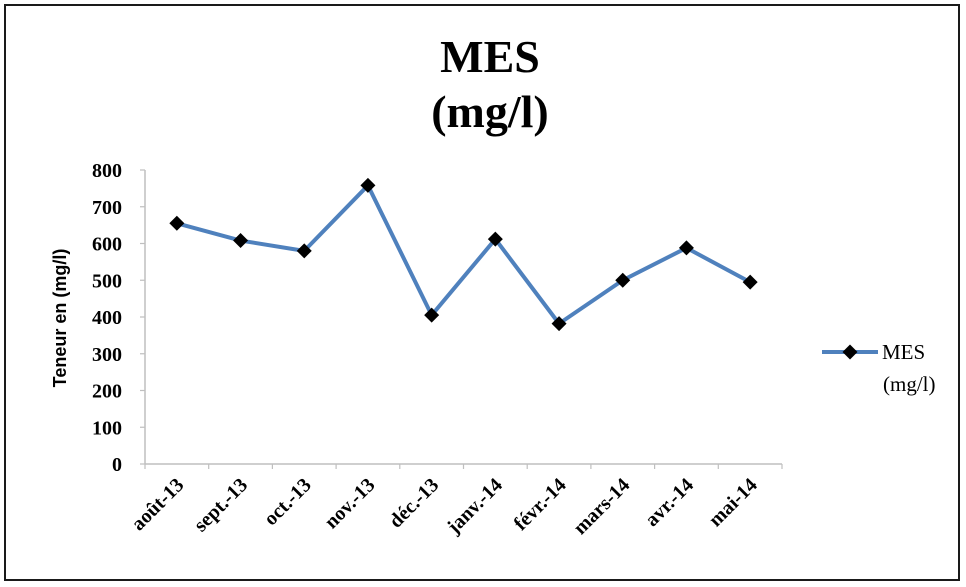 This screenshot has height=587, width=966. I want to click on x-tick-label: mars-14, so click(601, 506).